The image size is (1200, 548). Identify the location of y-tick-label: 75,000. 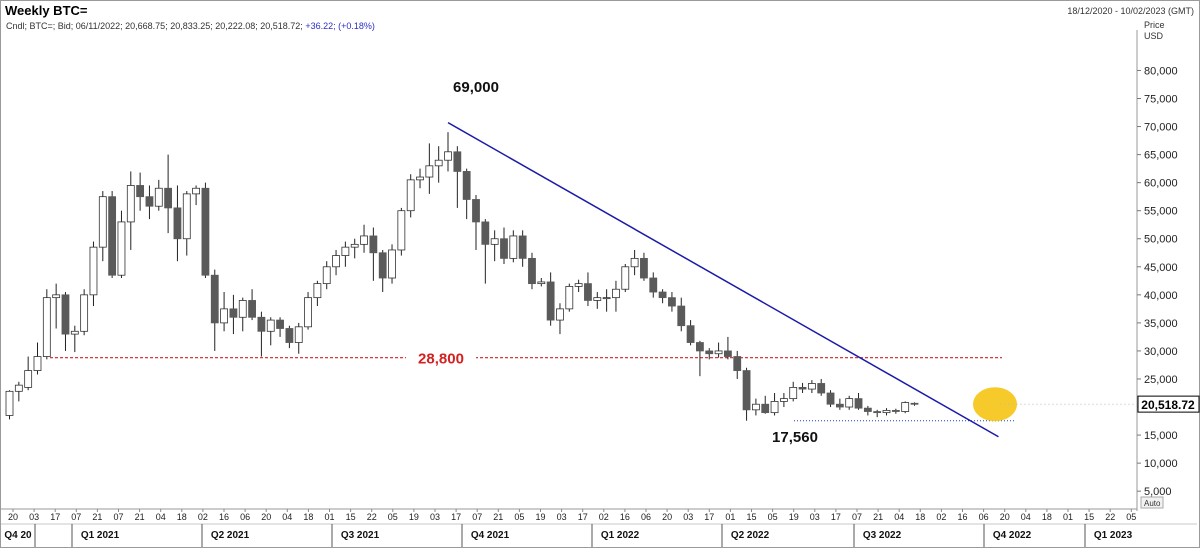
(1161, 100).